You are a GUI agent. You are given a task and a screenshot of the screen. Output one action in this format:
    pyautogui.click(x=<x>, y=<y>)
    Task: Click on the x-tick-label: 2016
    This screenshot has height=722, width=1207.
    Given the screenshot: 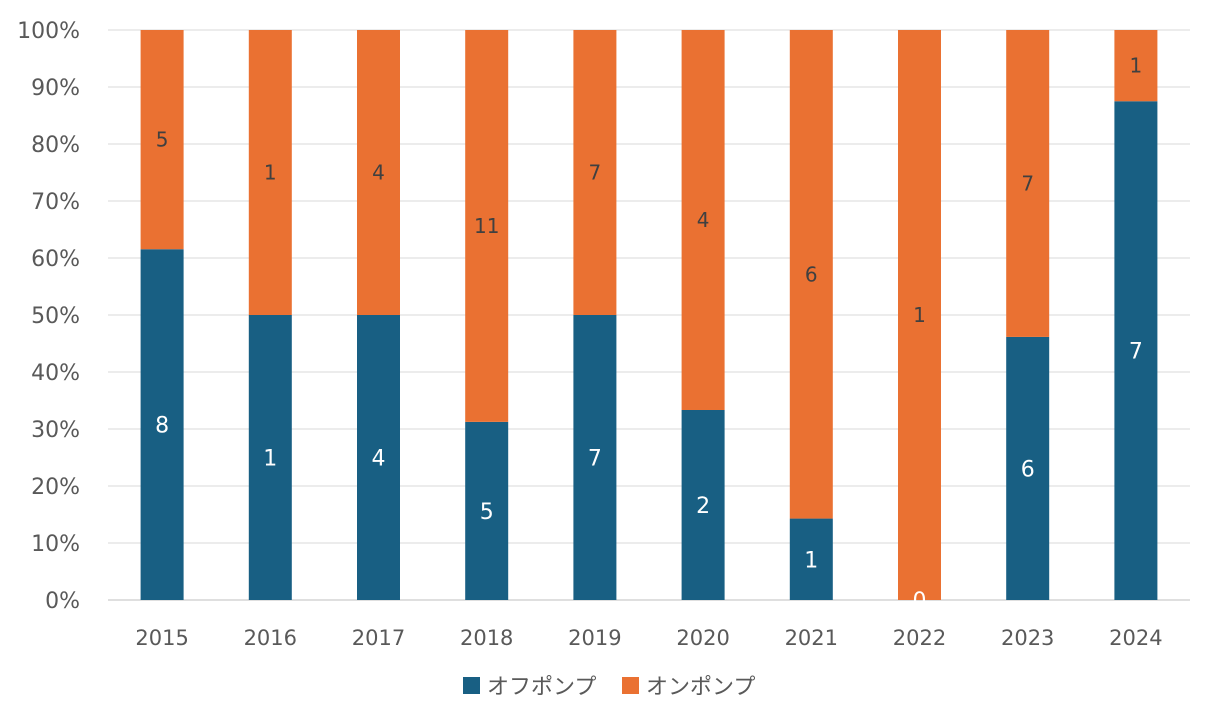 What is the action you would take?
    pyautogui.click(x=270, y=638)
    